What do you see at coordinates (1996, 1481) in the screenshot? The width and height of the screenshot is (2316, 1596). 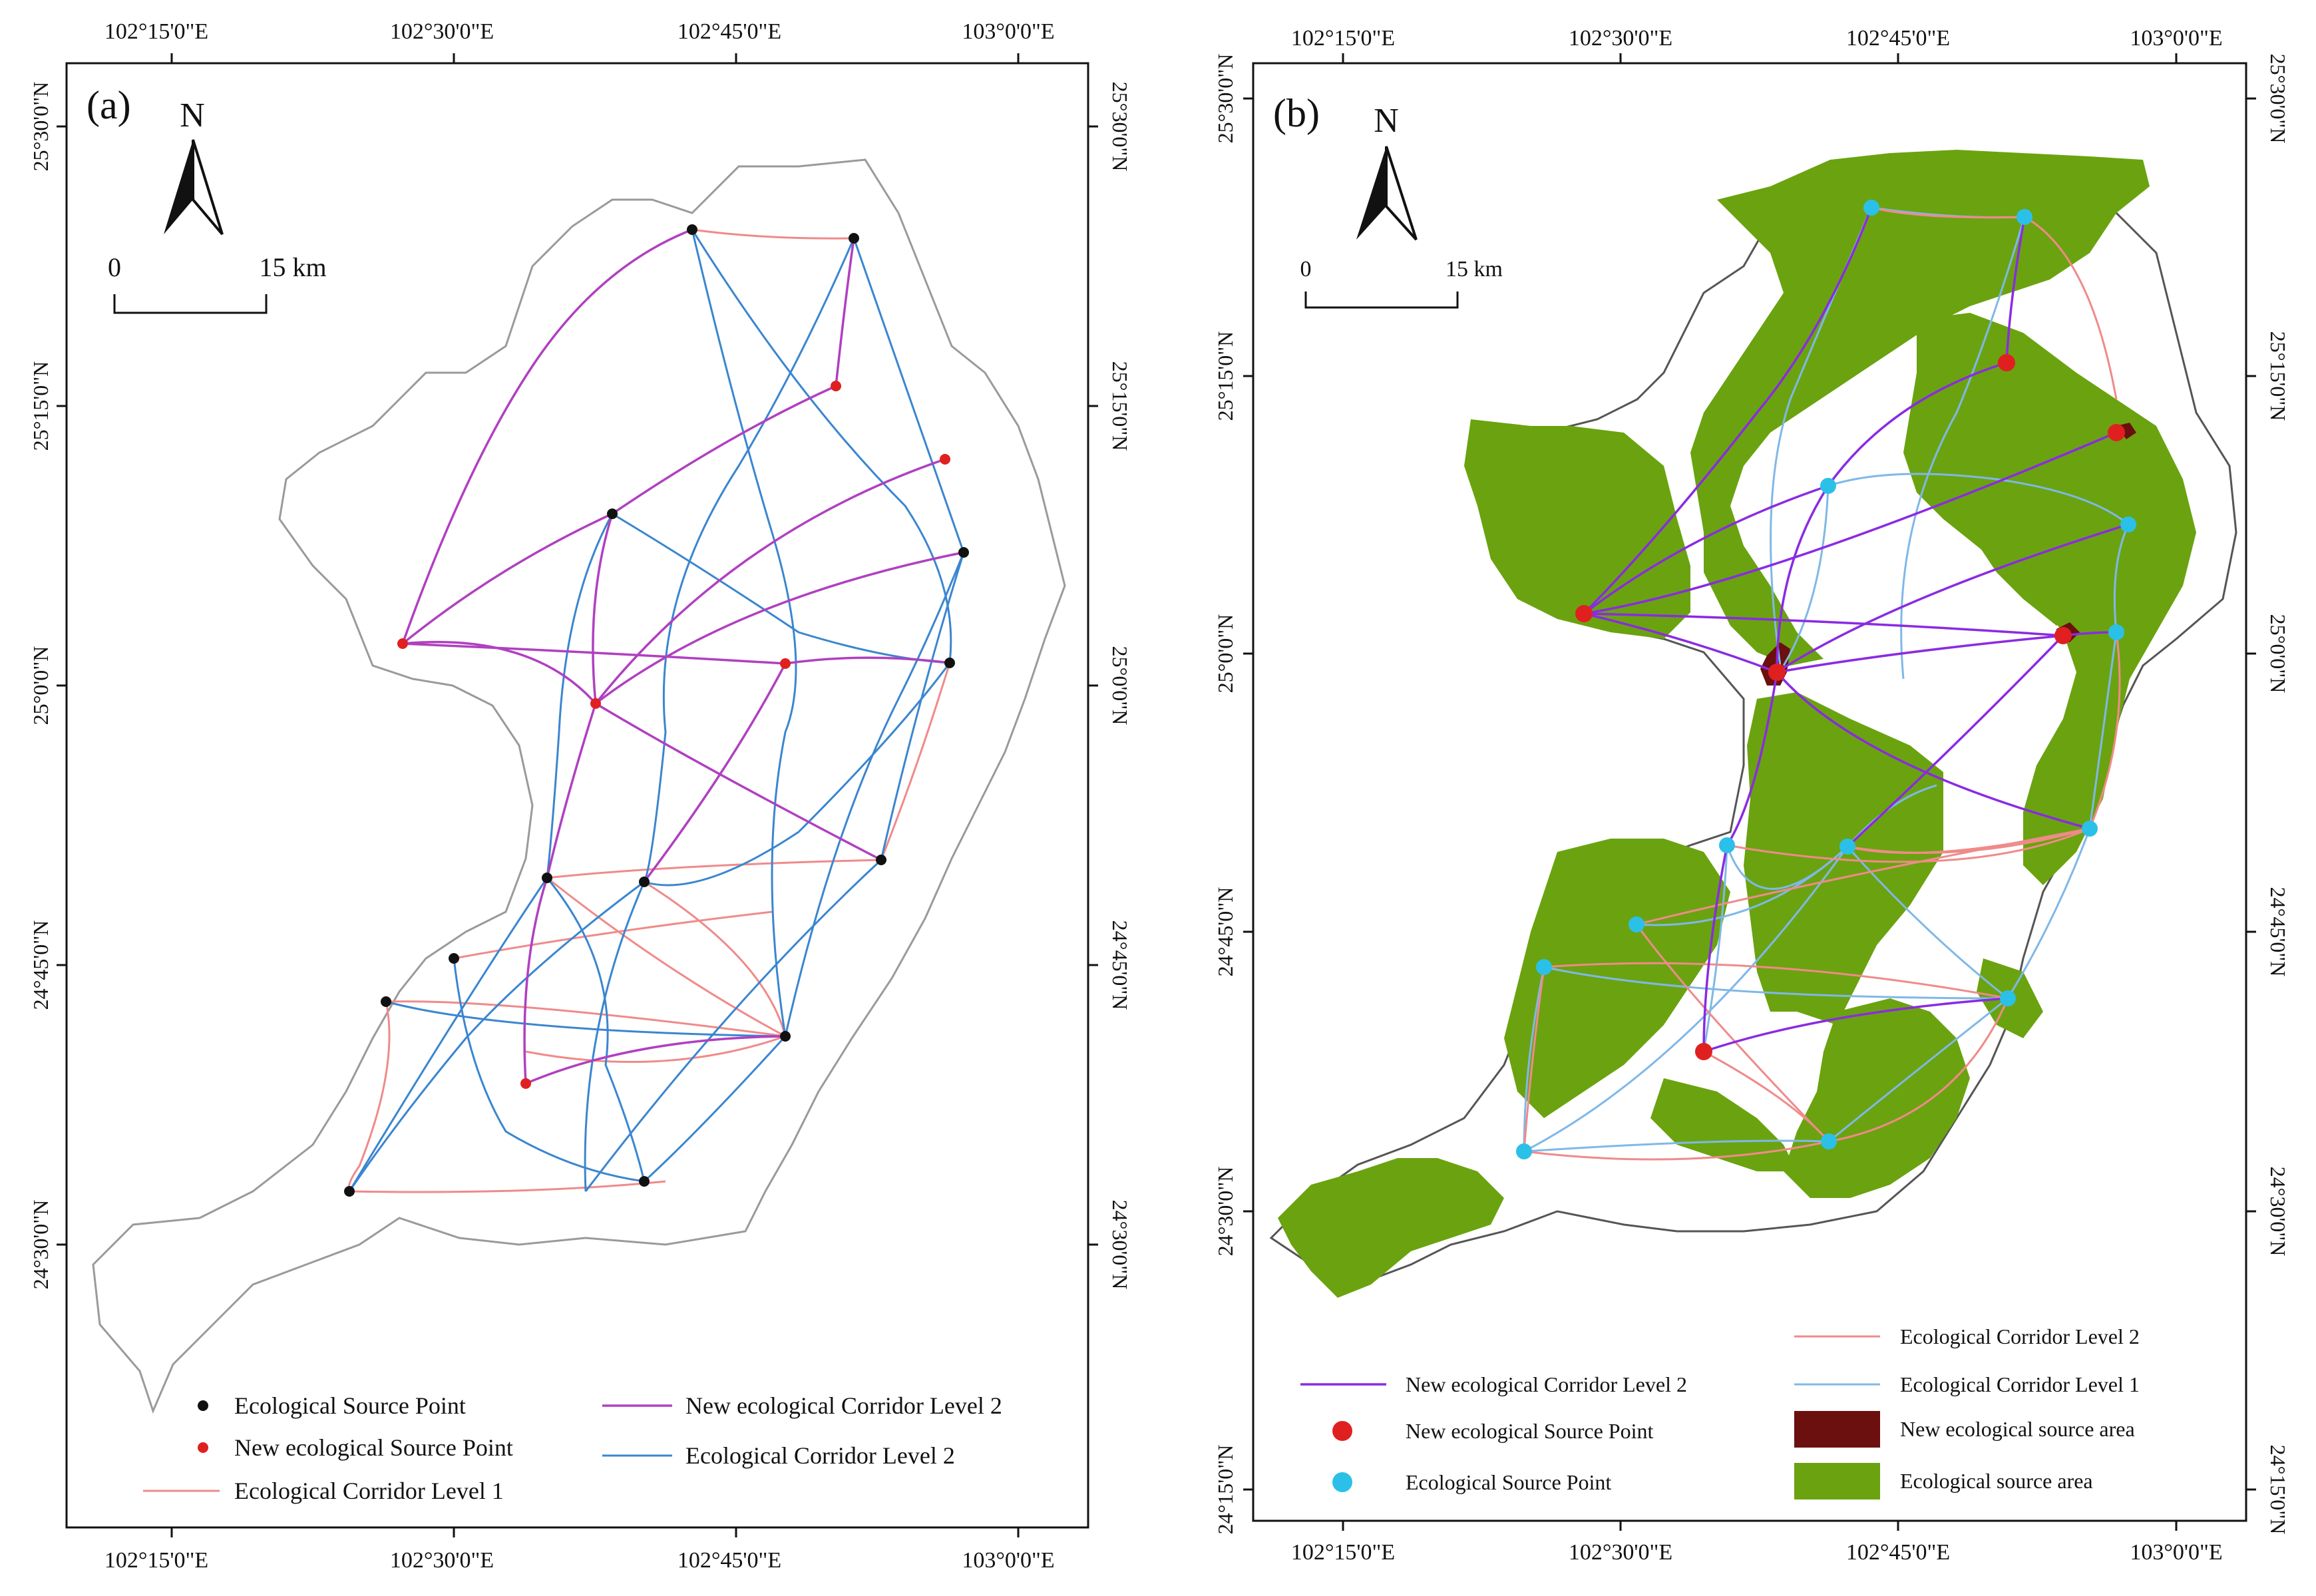 I see `legend-label: Ecological source area` at bounding box center [1996, 1481].